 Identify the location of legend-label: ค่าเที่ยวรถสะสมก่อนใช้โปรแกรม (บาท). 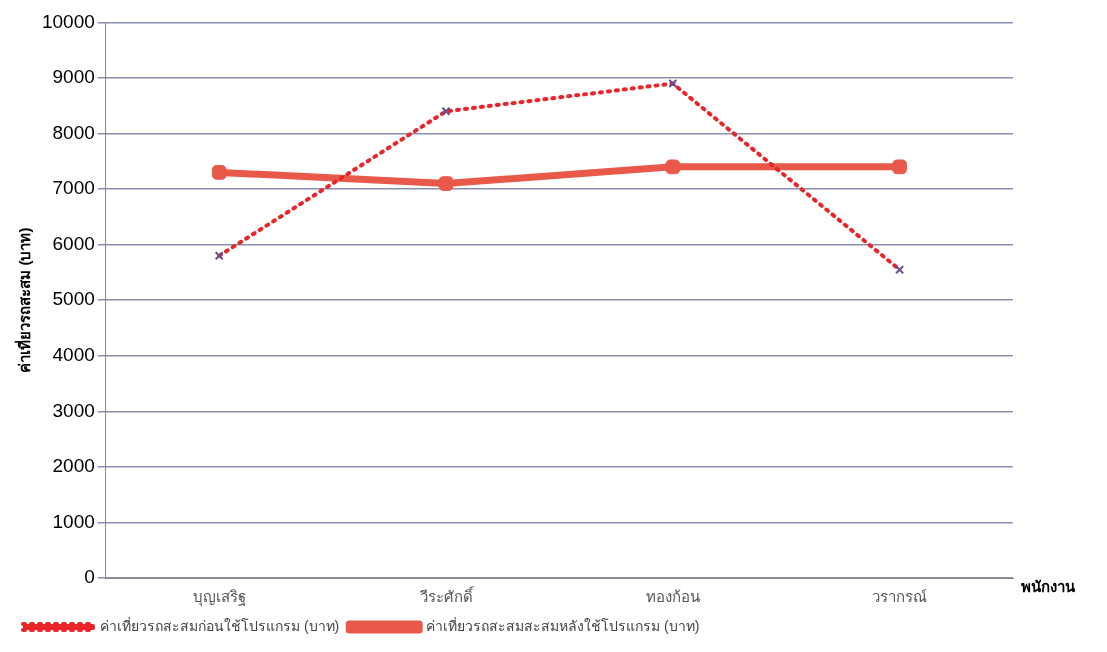
(220, 625).